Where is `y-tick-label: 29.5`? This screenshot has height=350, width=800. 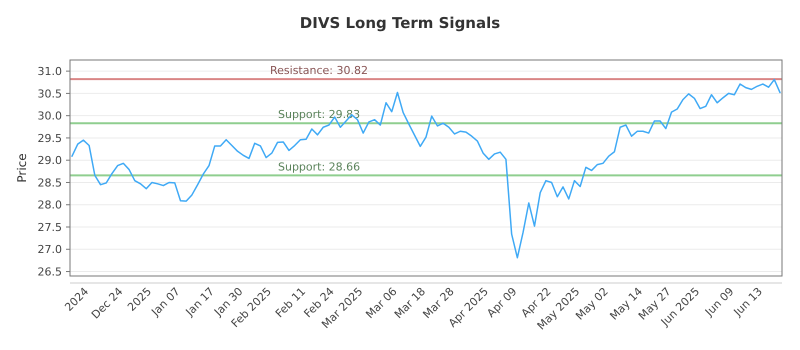
y-tick-label: 29.5 is located at coordinates (50, 138).